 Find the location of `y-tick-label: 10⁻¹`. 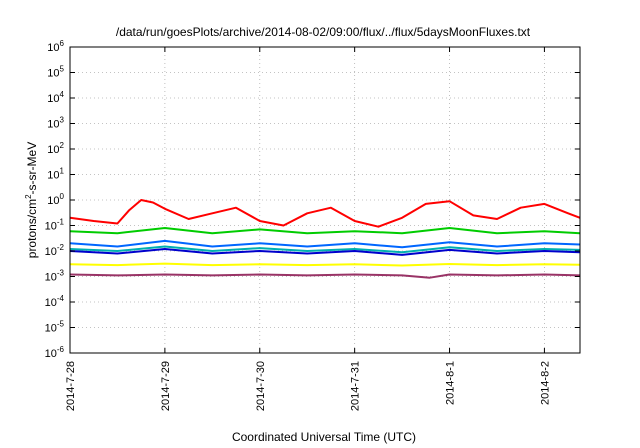

y-tick-label: 10⁻¹ is located at coordinates (55, 225).